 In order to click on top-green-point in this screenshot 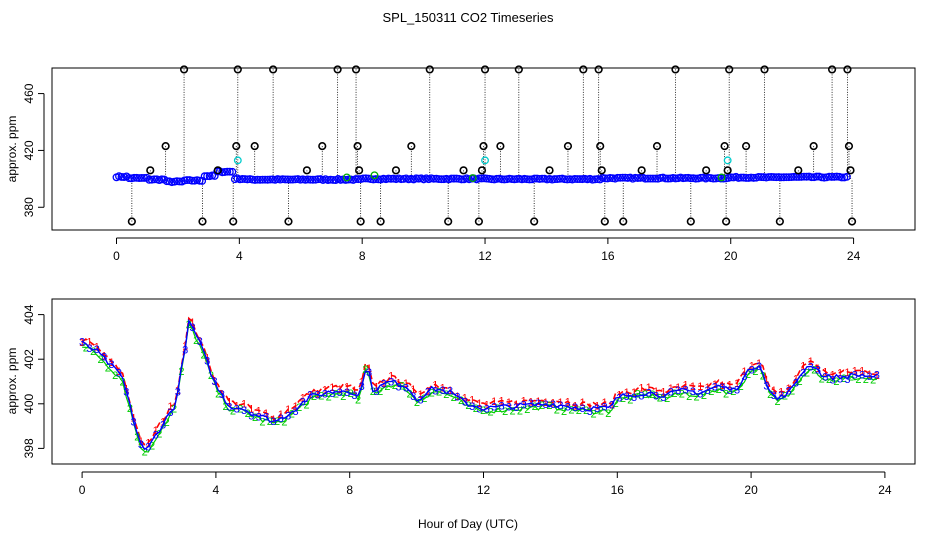, I will do `click(721, 177)`.